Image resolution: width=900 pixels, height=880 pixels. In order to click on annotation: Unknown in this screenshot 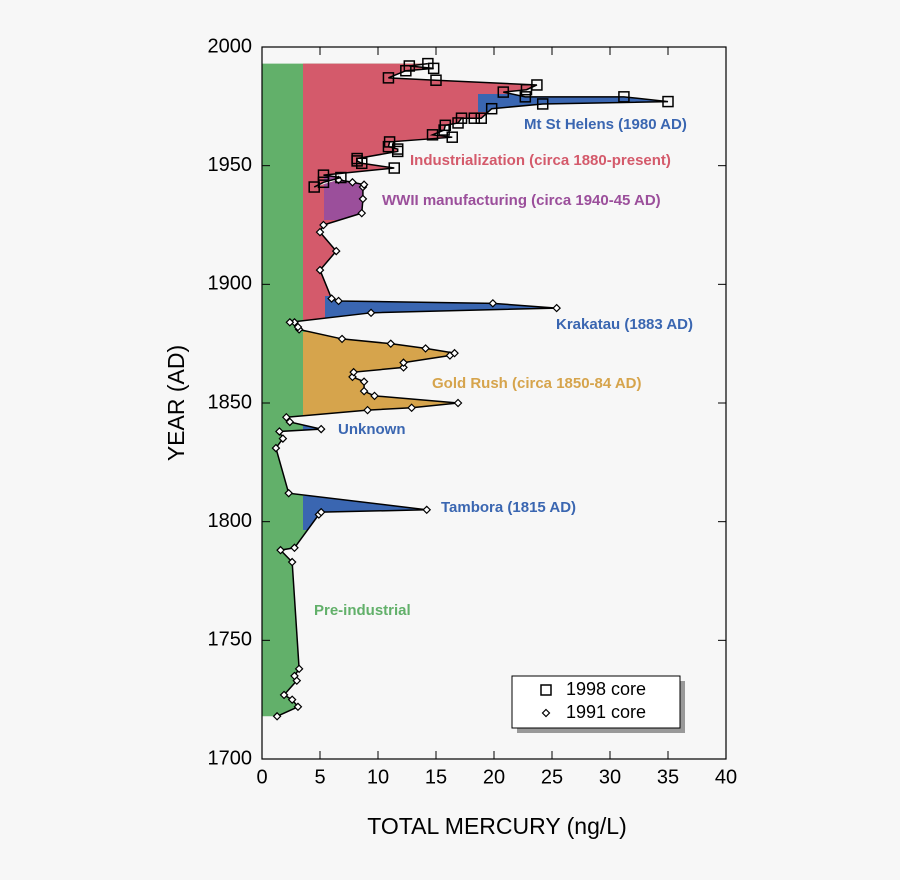, I will do `click(372, 429)`.